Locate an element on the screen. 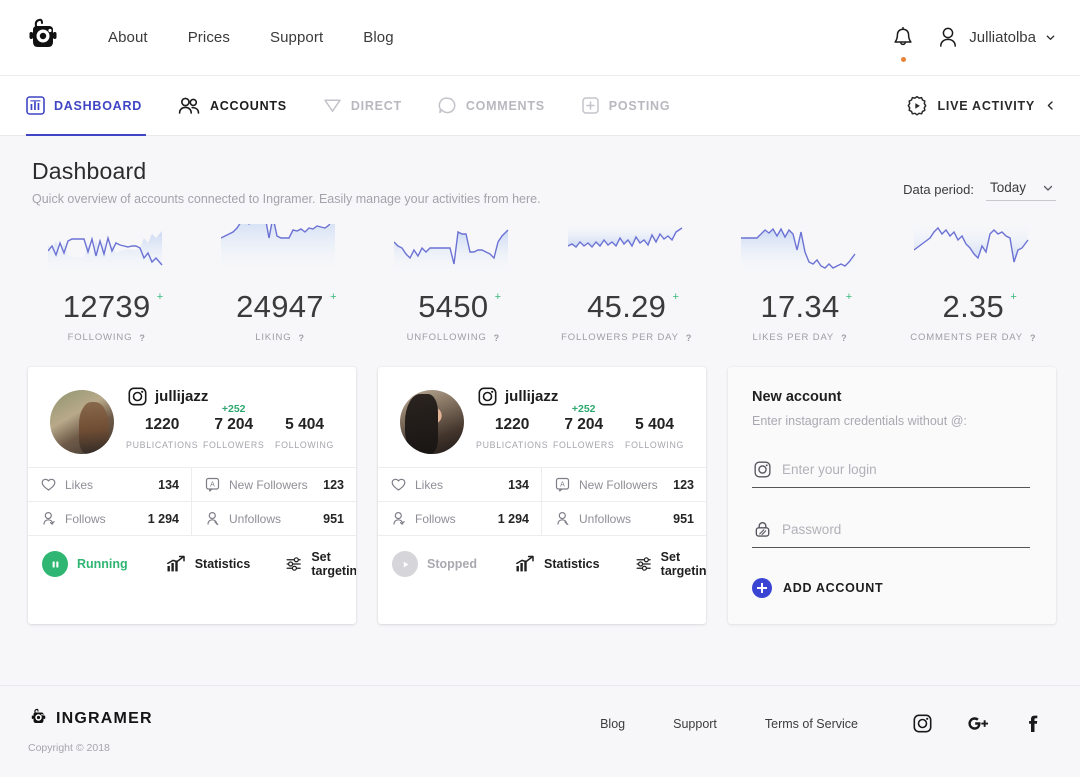  footer-instagram-link is located at coordinates (922, 723).